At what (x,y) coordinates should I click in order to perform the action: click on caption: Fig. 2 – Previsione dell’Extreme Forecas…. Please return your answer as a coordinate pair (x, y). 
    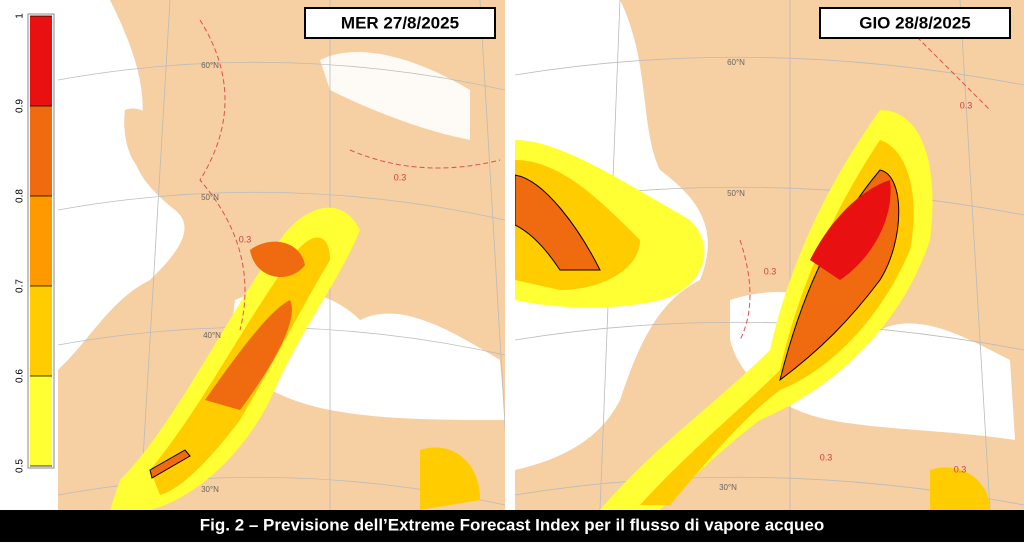
    Looking at the image, I should click on (512, 524).